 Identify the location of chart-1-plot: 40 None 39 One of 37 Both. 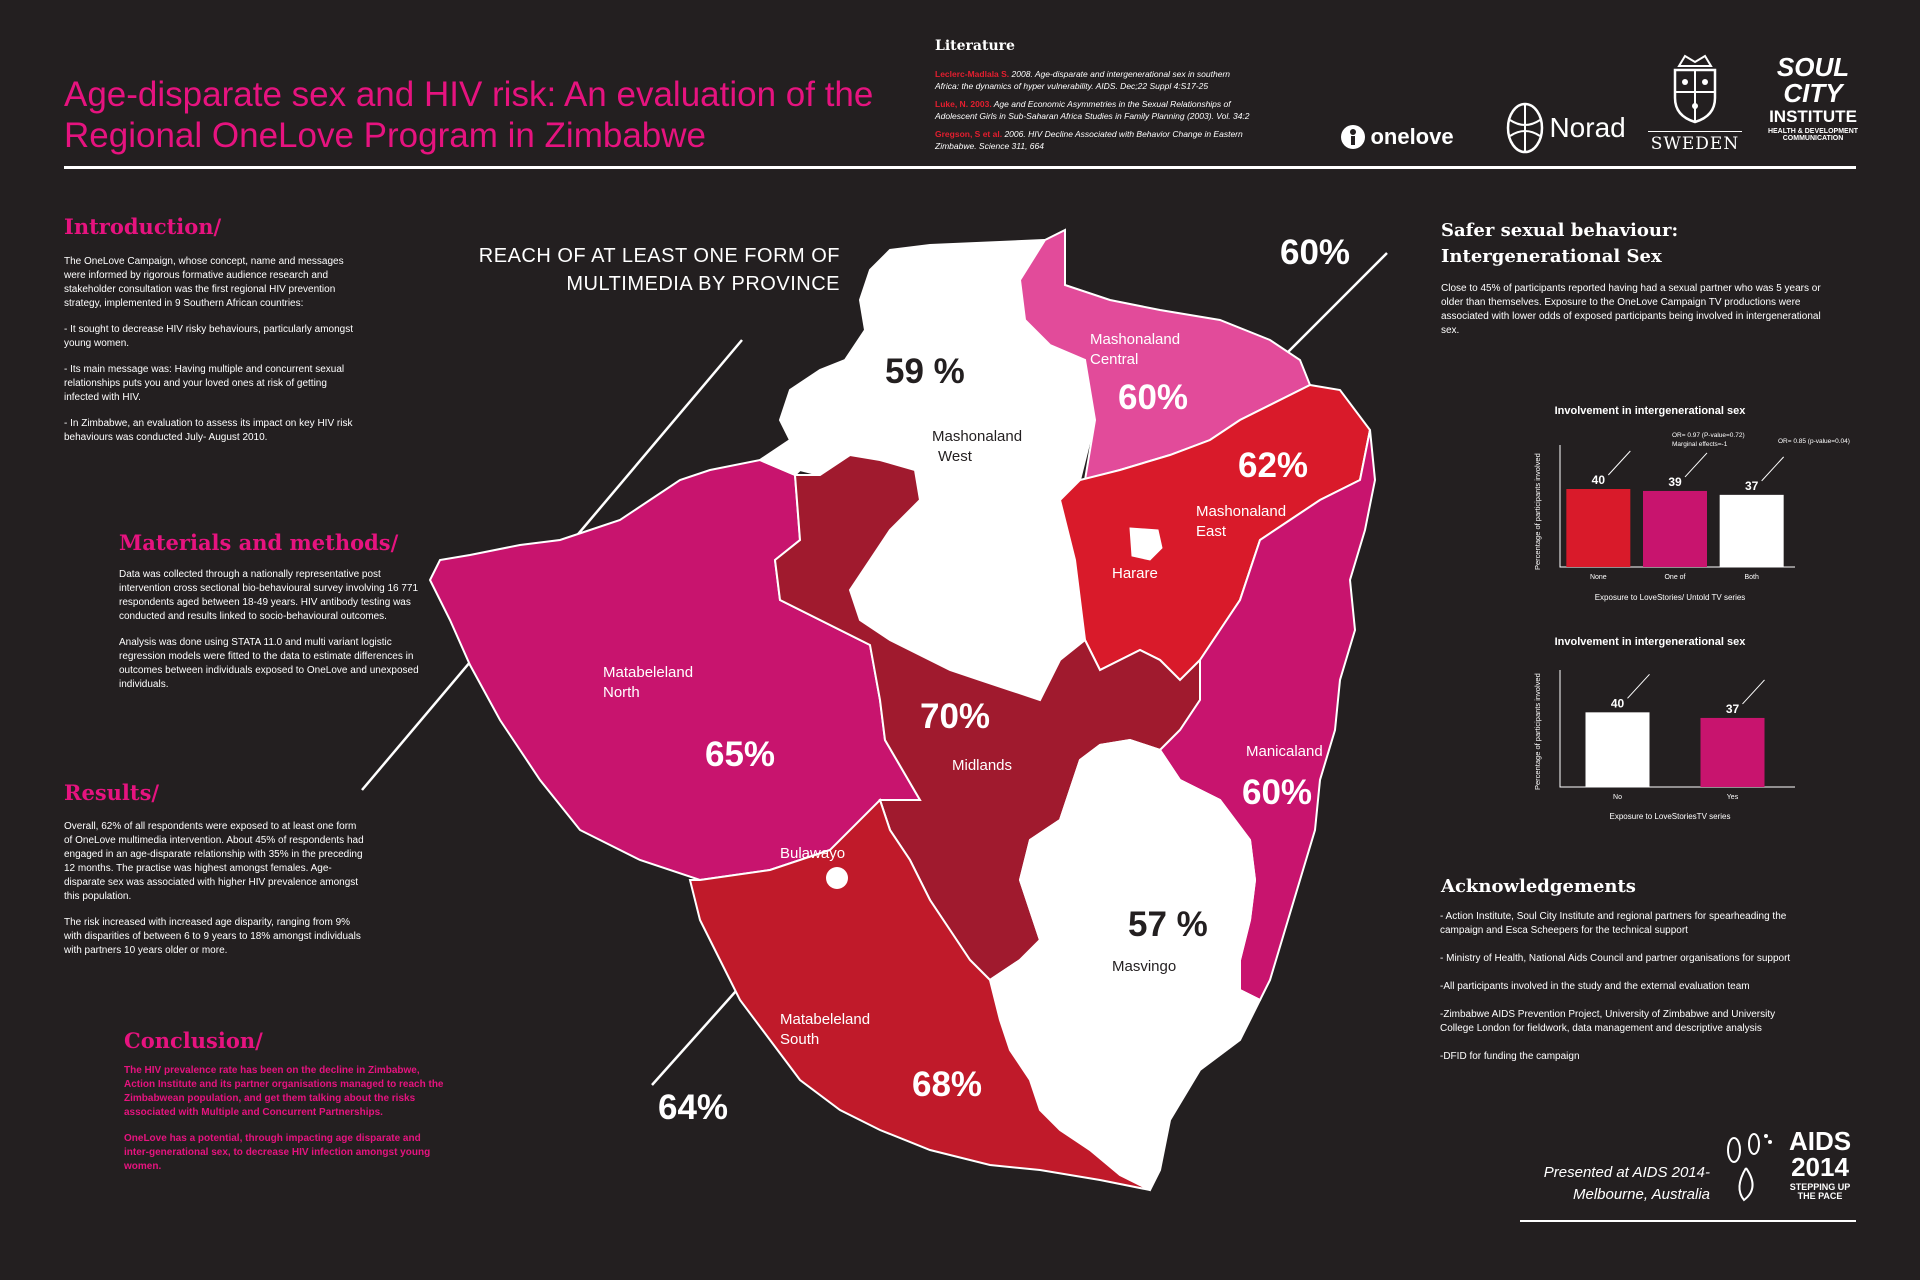
(1677, 513).